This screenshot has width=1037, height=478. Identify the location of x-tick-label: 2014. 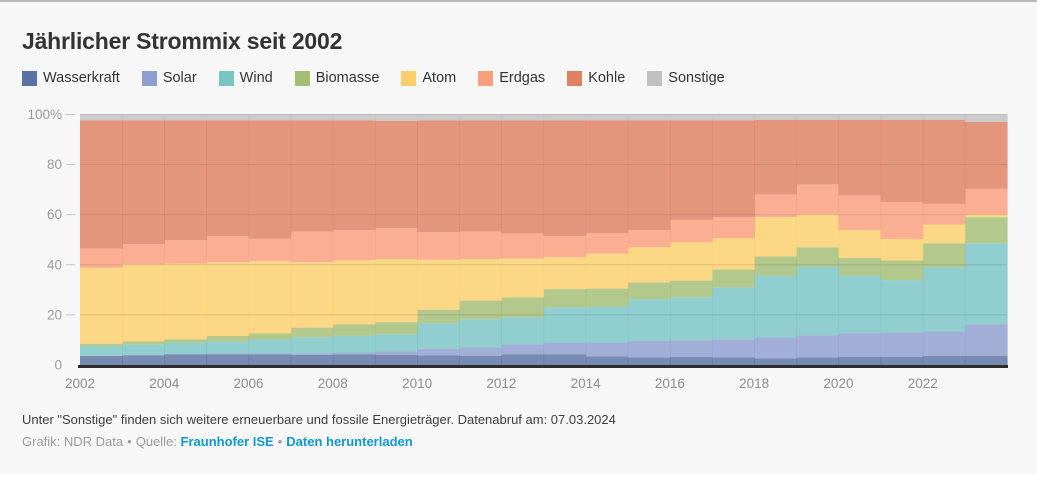
(586, 383).